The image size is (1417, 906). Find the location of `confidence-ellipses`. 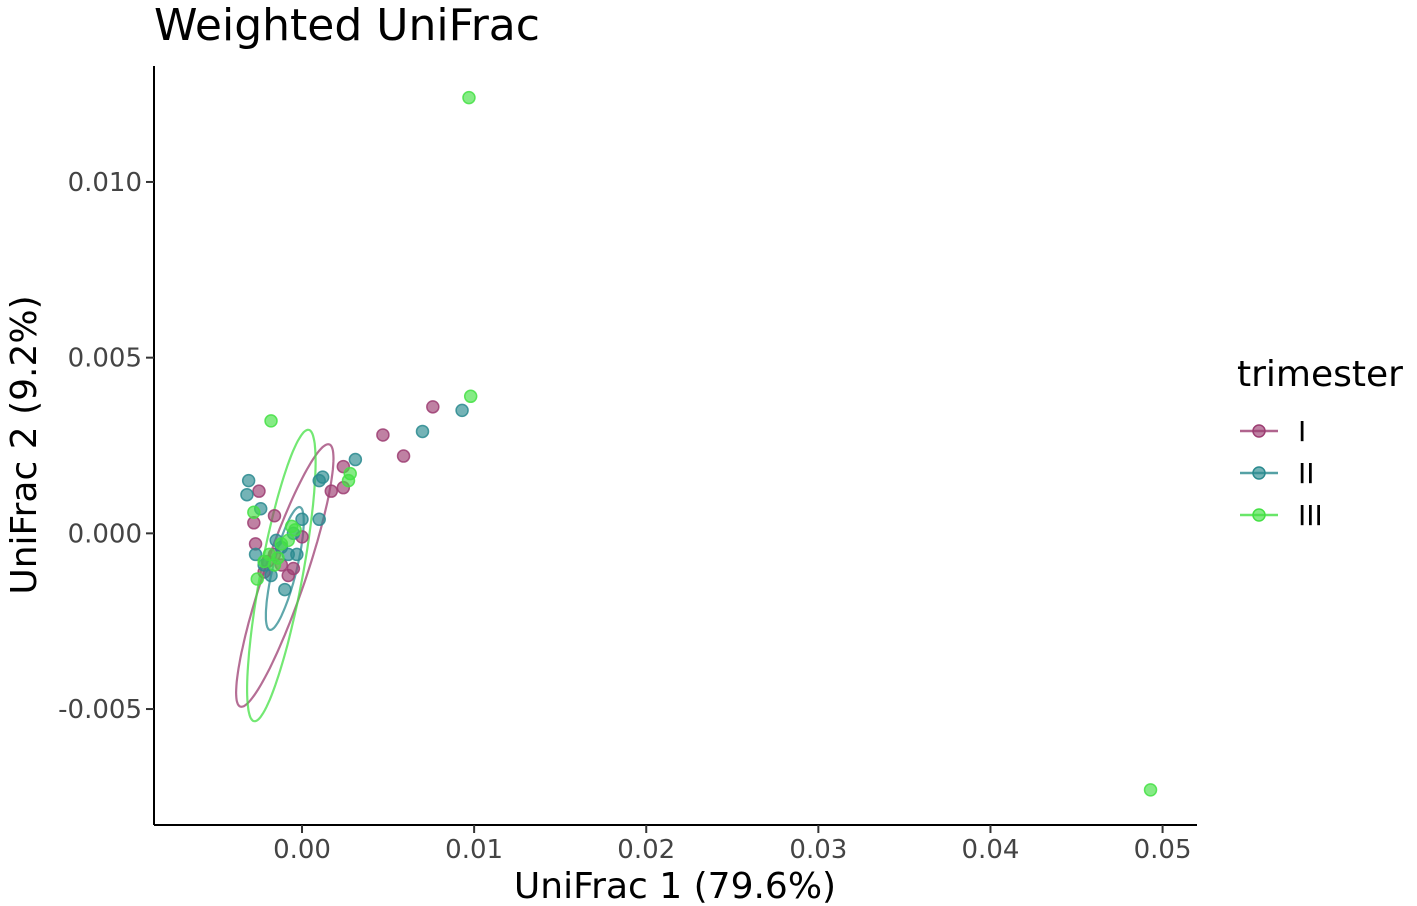

confidence-ellipses is located at coordinates (284, 575).